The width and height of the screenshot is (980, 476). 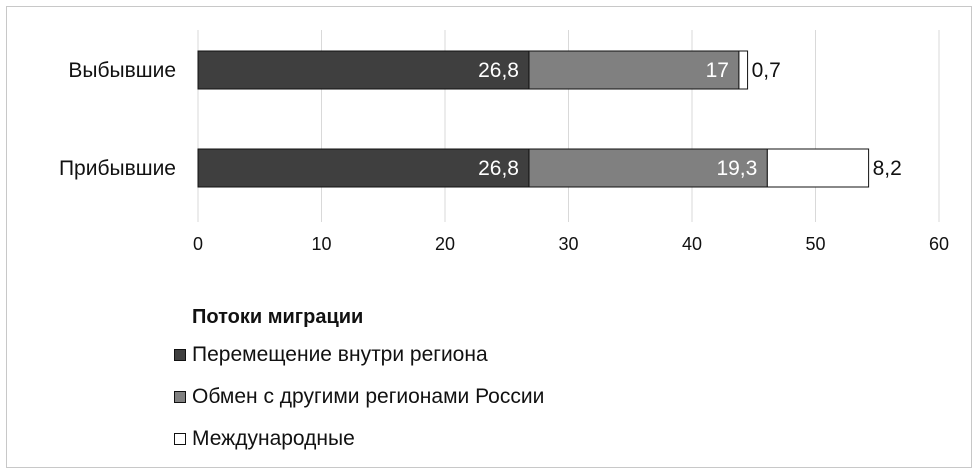 What do you see at coordinates (180, 439) in the screenshot?
I see `legend-swatch-international` at bounding box center [180, 439].